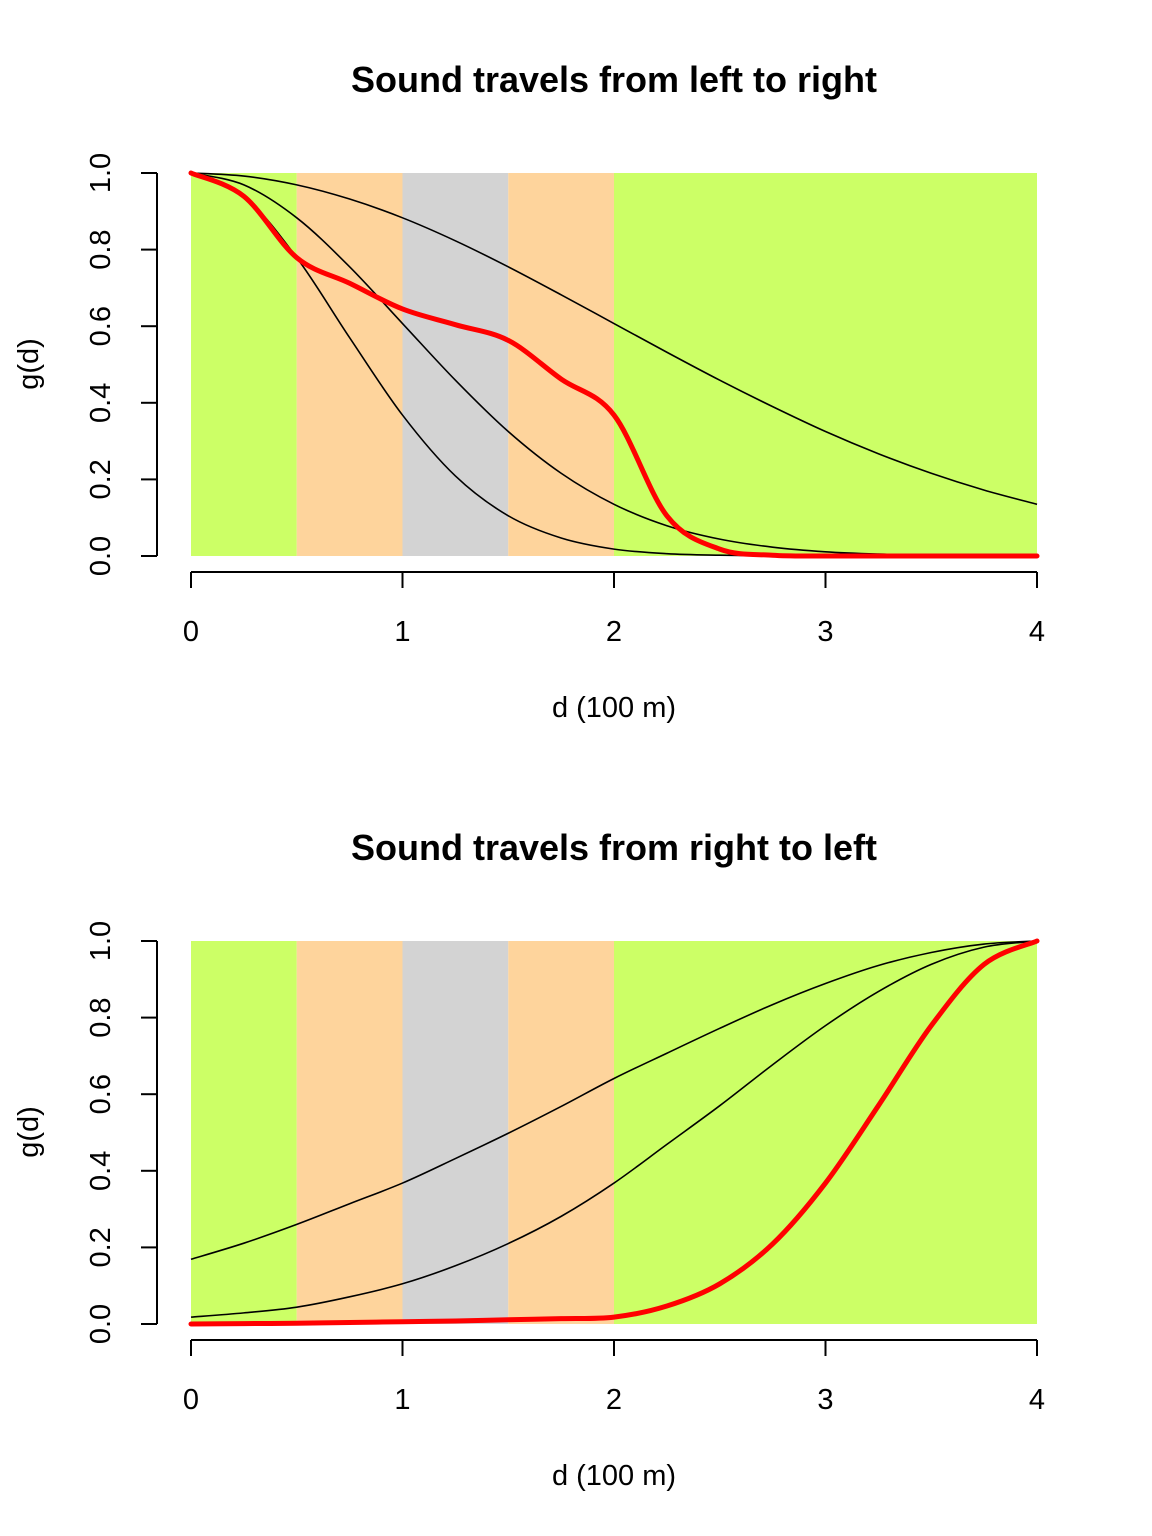 The width and height of the screenshot is (1152, 1536). What do you see at coordinates (614, 79) in the screenshot?
I see `chart-title: Sound travels from left to right` at bounding box center [614, 79].